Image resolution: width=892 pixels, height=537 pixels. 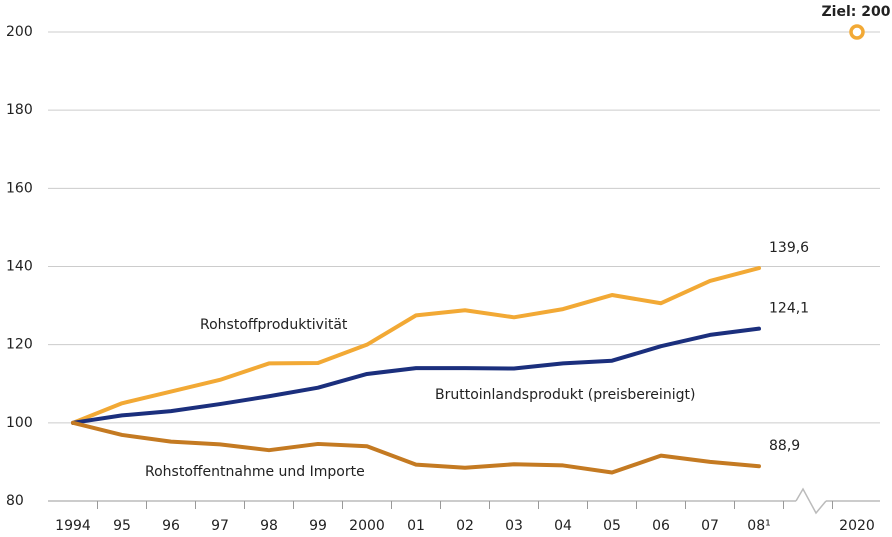 What do you see at coordinates (661, 526) in the screenshot?
I see `x-tick-label: 06` at bounding box center [661, 526].